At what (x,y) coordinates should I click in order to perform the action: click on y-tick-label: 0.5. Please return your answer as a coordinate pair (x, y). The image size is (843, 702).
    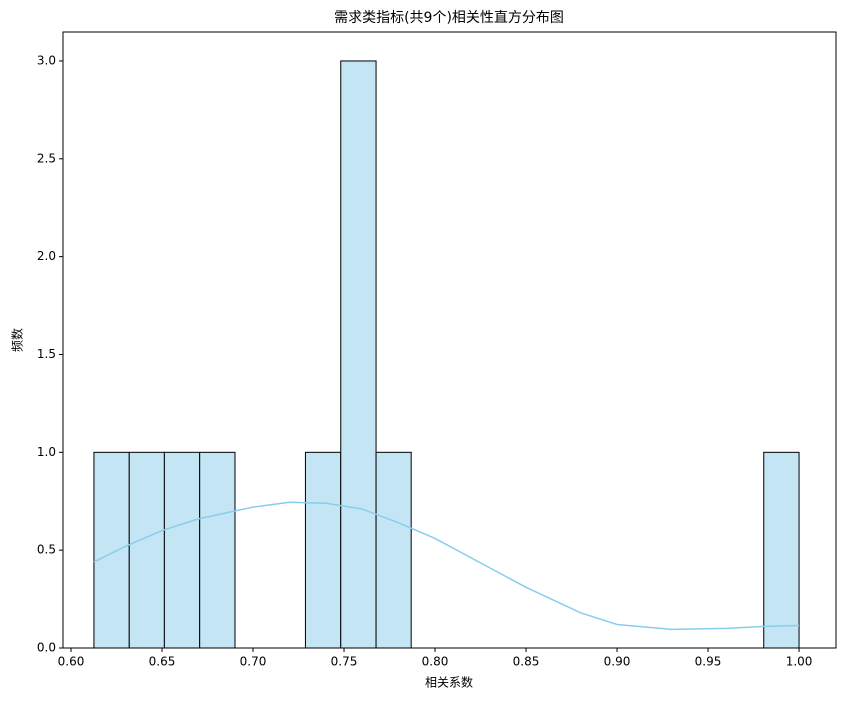
    Looking at the image, I should click on (46, 550).